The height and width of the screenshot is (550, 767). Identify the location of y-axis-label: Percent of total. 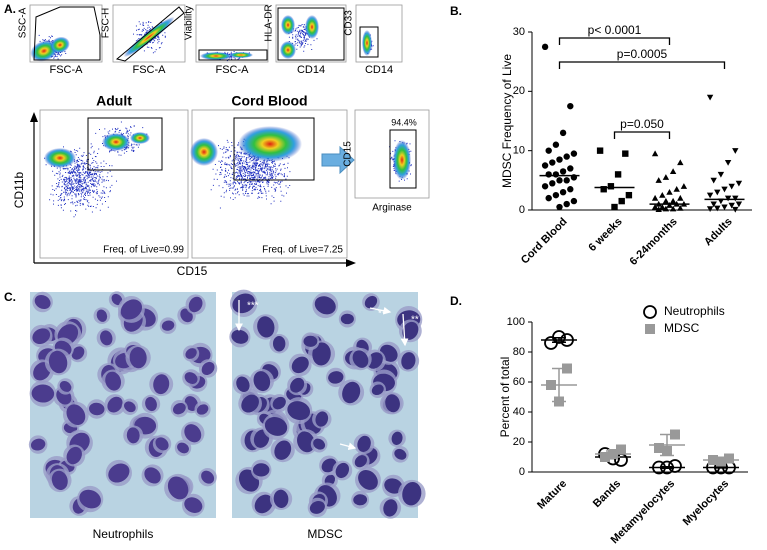
(505, 397).